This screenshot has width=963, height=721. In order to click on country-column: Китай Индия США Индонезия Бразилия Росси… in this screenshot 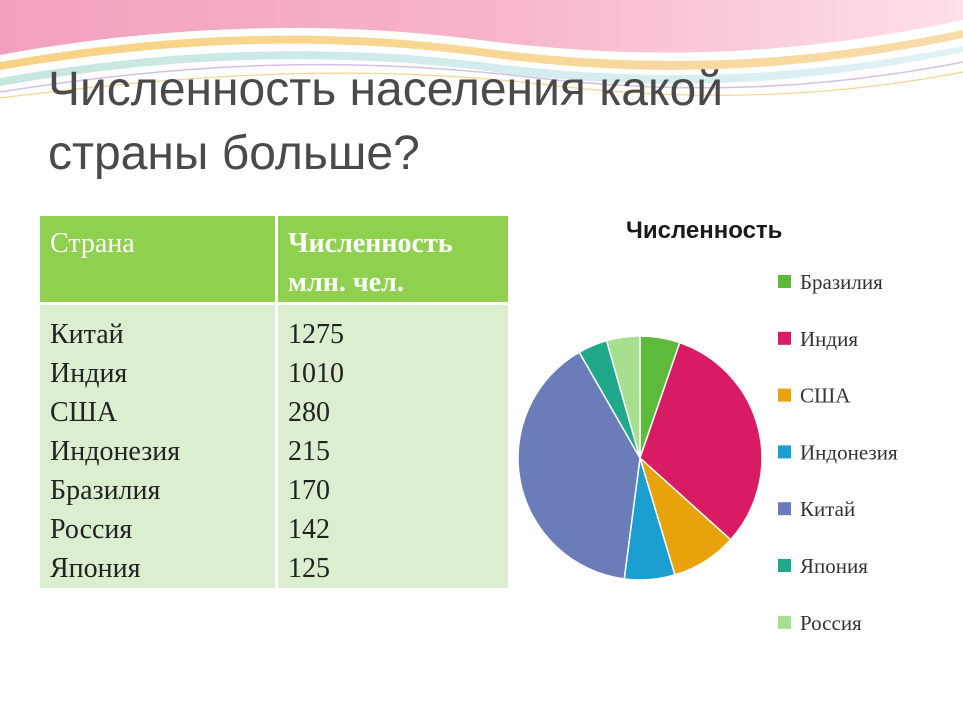, I will do `click(159, 445)`.